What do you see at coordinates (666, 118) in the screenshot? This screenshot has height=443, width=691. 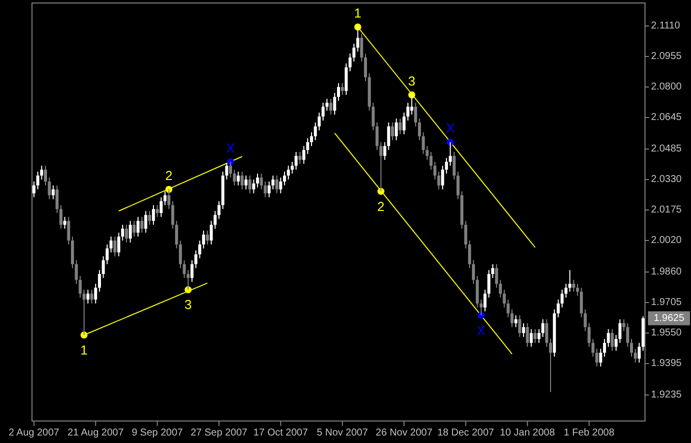 I see `y-tick-label: 2.0645` at bounding box center [666, 118].